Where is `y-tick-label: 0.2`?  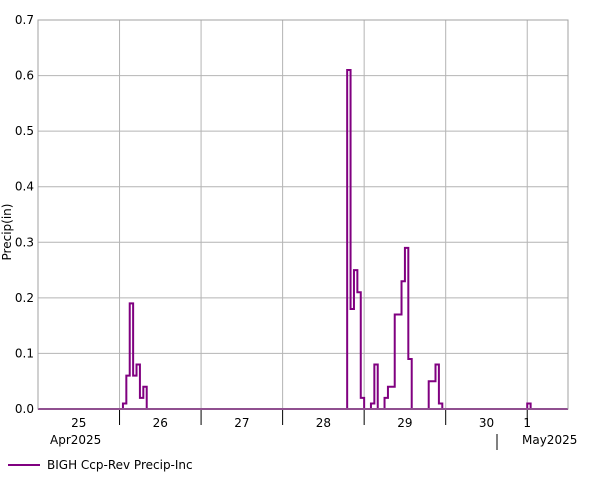 y-tick-label: 0.2 is located at coordinates (24, 298).